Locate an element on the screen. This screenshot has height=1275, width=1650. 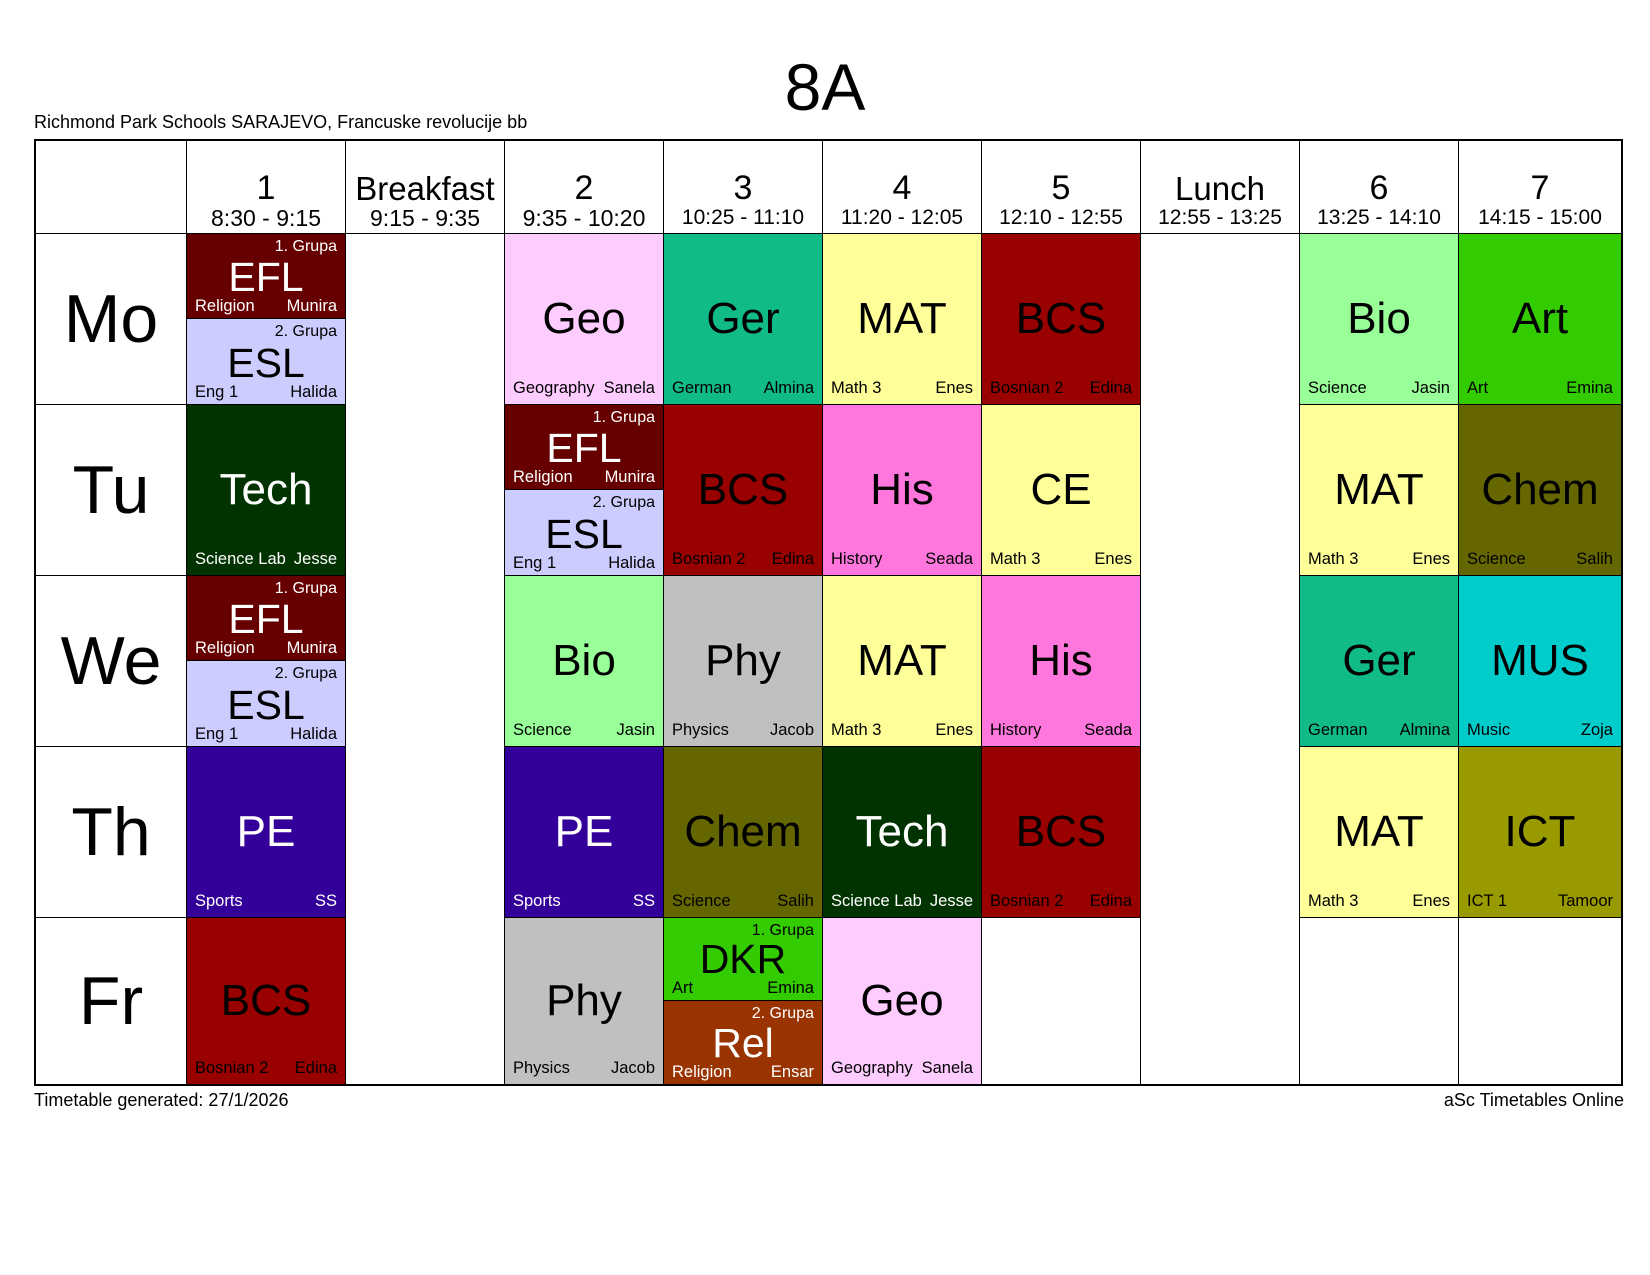
subject-abbr: MUS is located at coordinates (1540, 660).